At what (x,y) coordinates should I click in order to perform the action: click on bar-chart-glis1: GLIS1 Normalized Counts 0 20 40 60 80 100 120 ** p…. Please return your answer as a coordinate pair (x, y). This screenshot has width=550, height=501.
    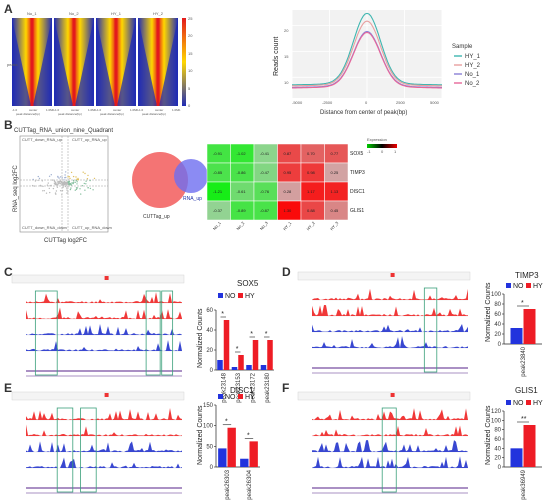
    Looking at the image, I should click on (514, 443).